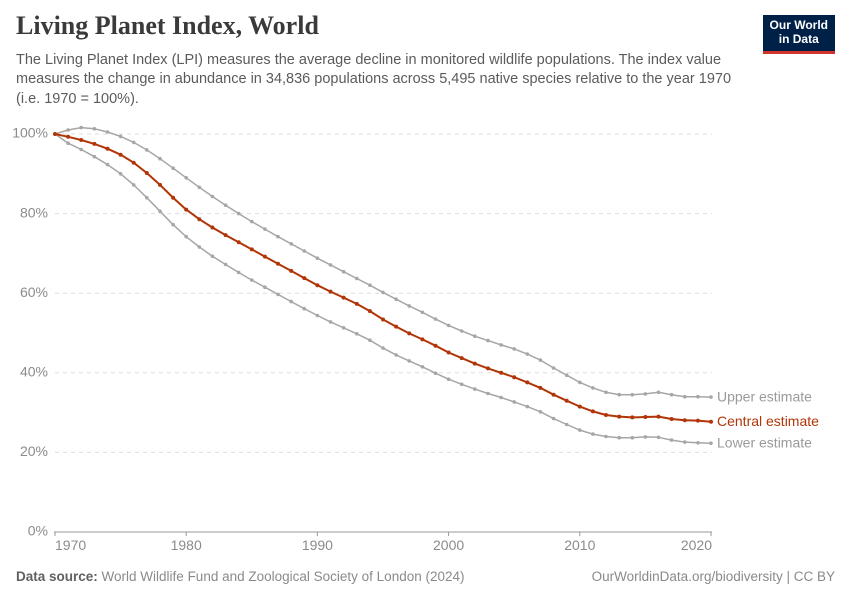 The image size is (850, 600). I want to click on data-point-central-estimate-2012, so click(606, 415).